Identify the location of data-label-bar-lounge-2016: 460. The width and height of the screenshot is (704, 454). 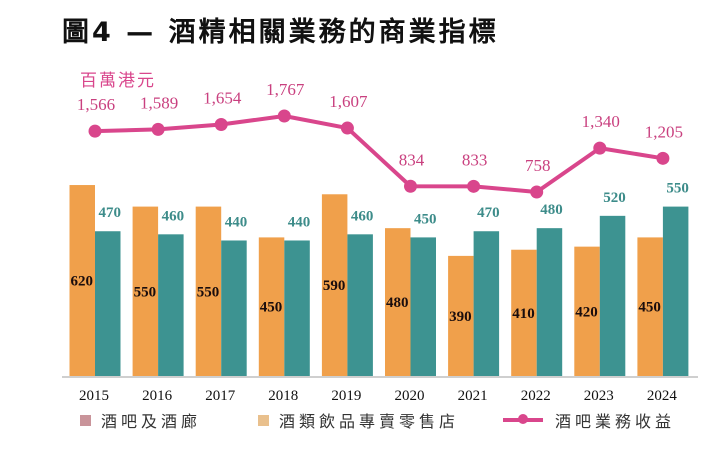
(173, 216).